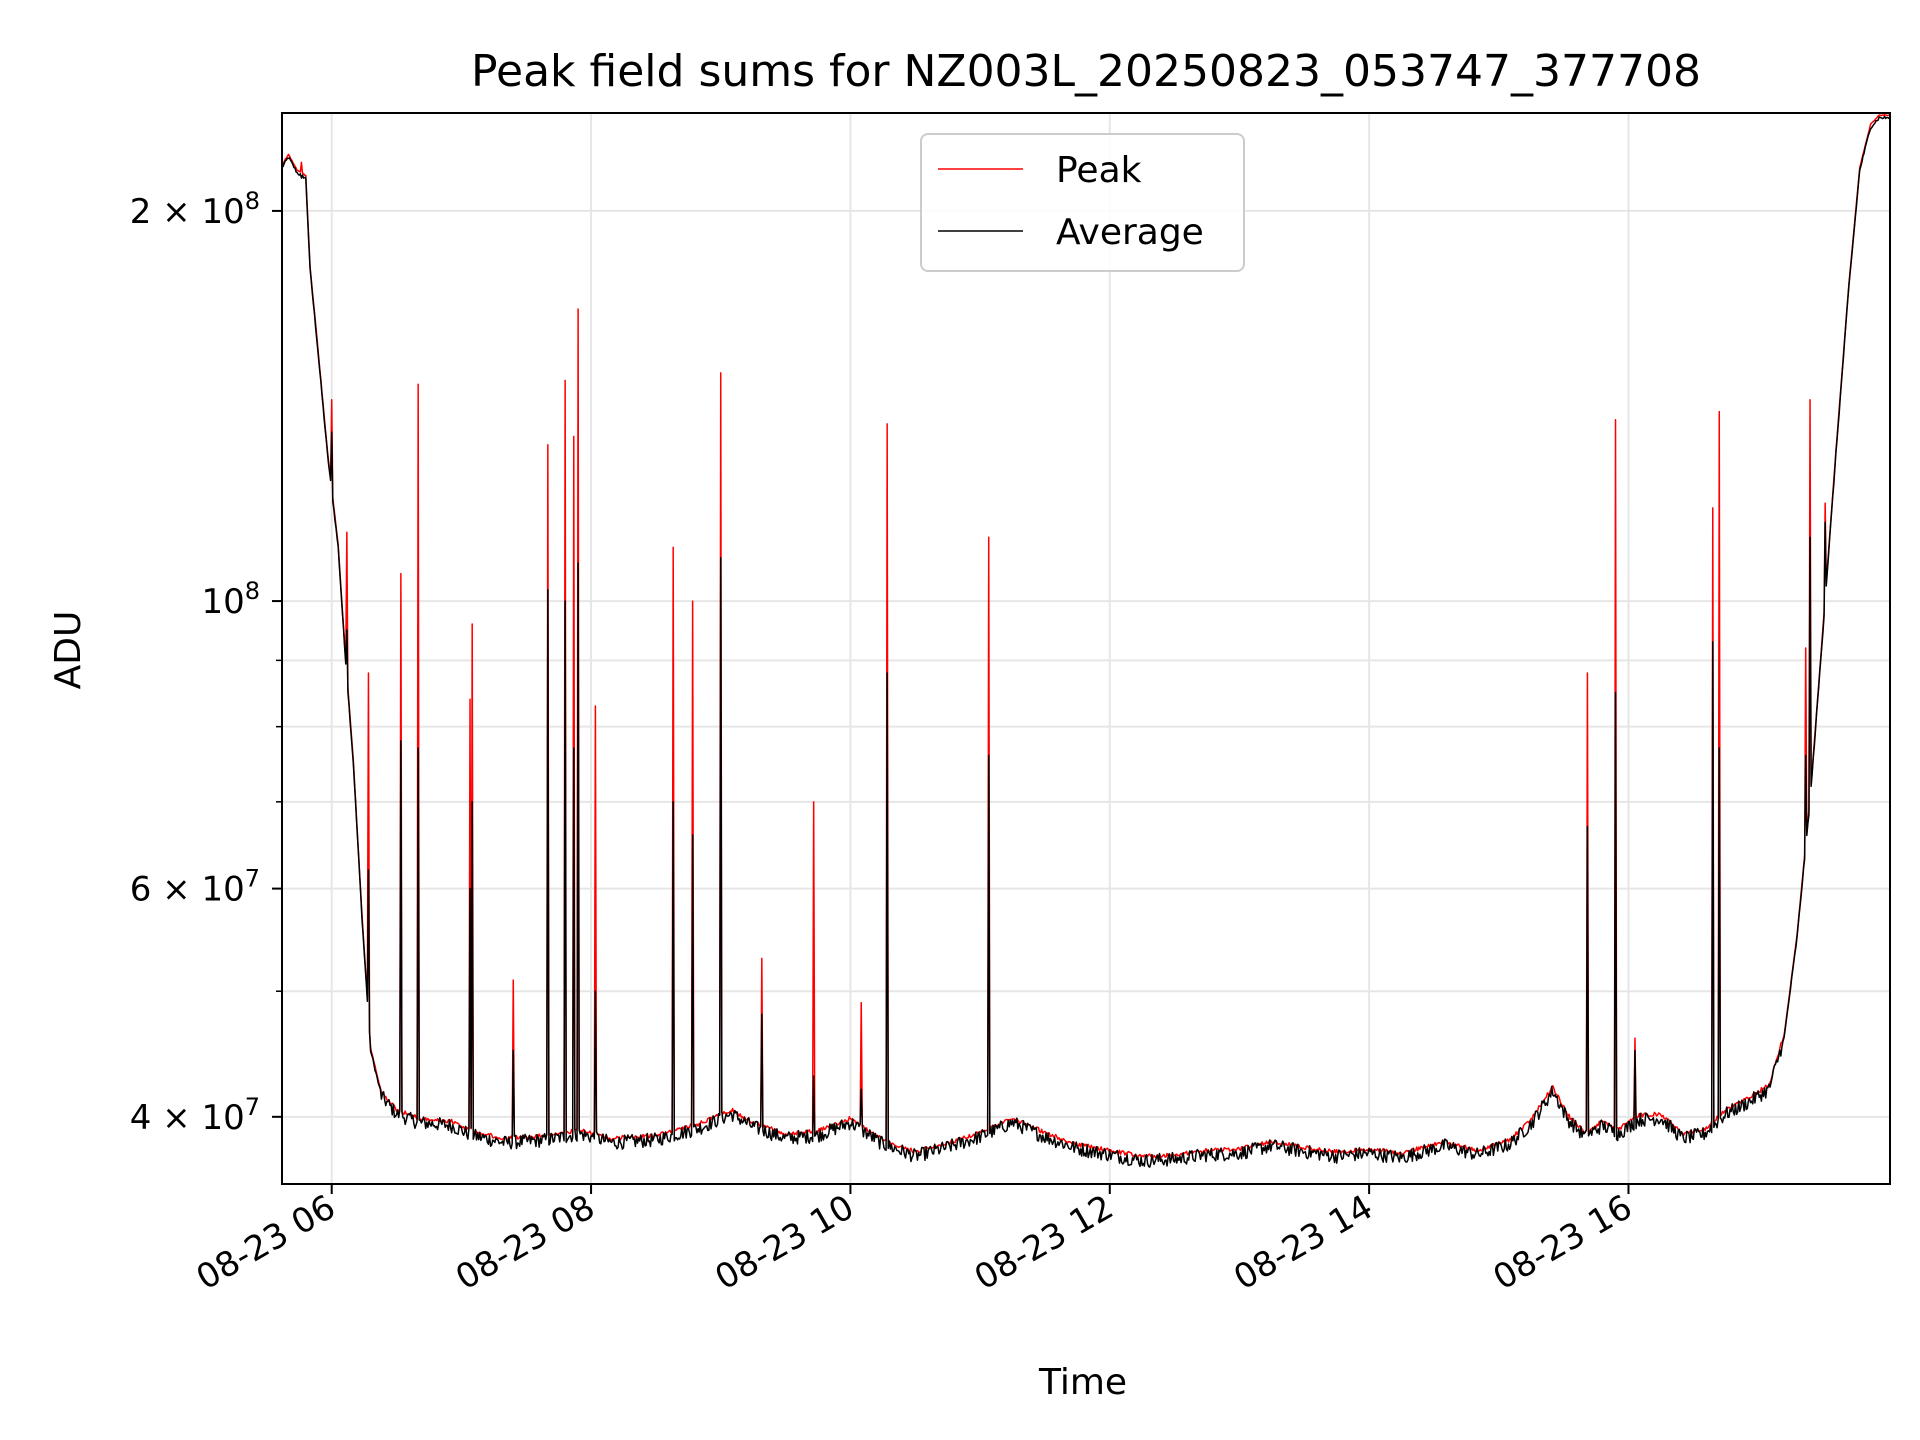 The width and height of the screenshot is (1920, 1440). What do you see at coordinates (1099, 170) in the screenshot?
I see `legend-label-peak: Peak` at bounding box center [1099, 170].